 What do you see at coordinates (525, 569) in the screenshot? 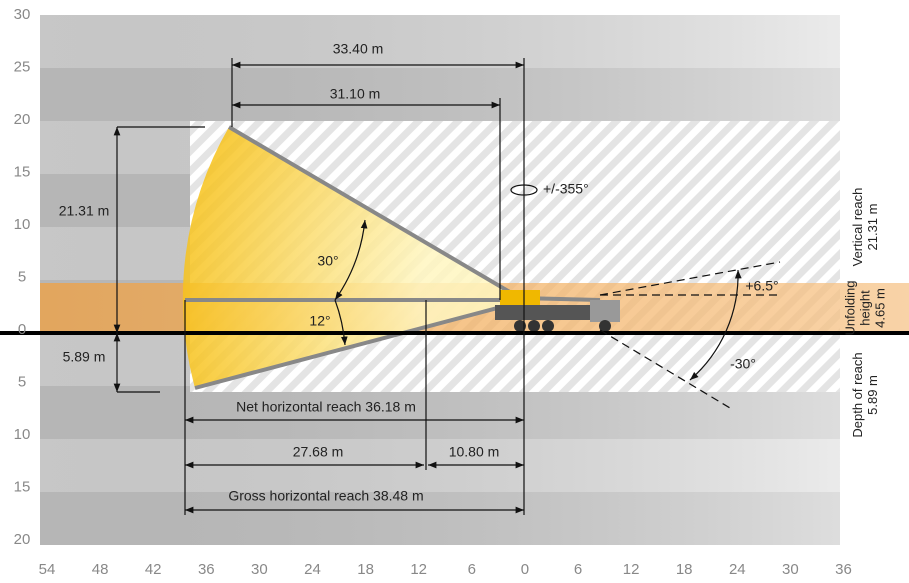
I see `x-axis-label: 0` at bounding box center [525, 569].